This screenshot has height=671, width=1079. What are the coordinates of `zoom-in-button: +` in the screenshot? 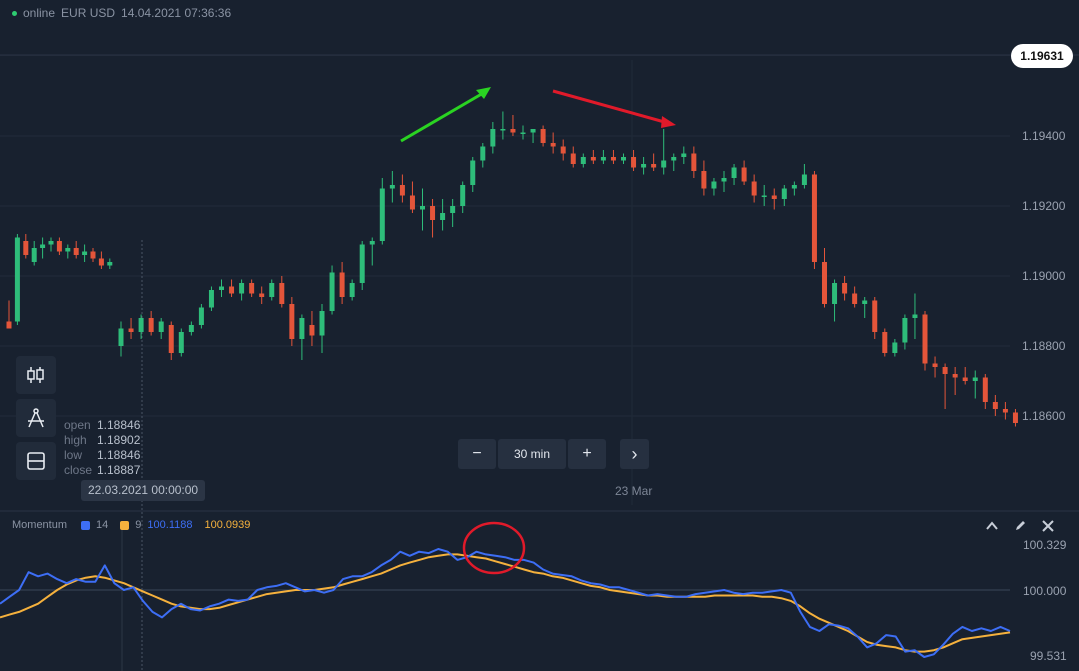 It's located at (587, 454).